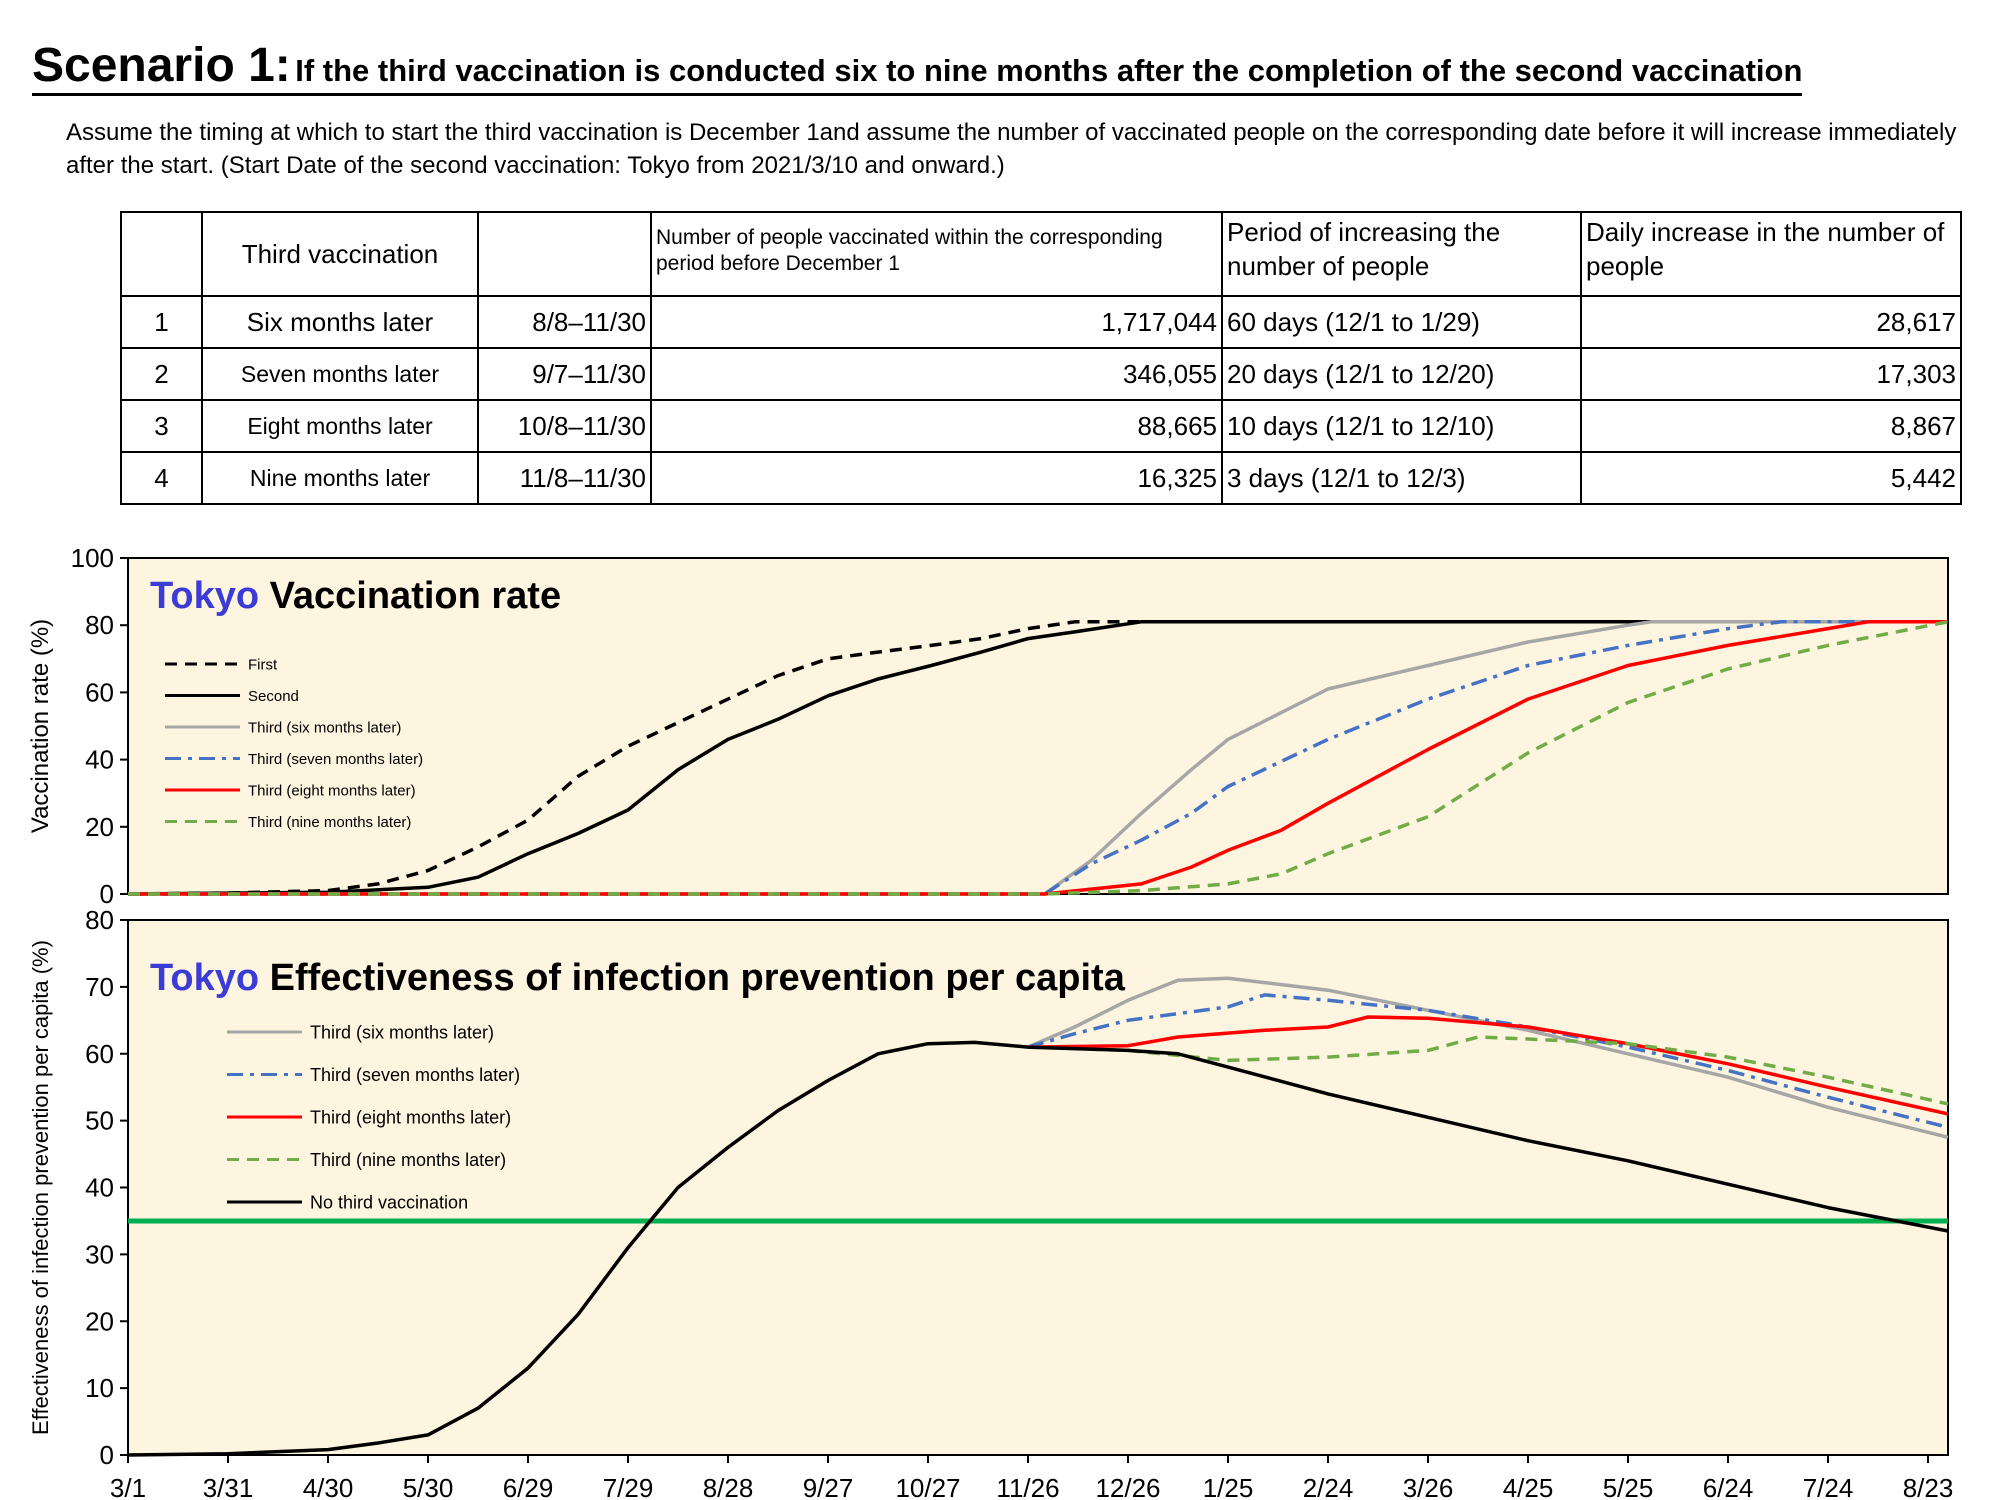  Describe the element at coordinates (1127, 1486) in the screenshot. I see `x-tick-label: 12/26` at that location.